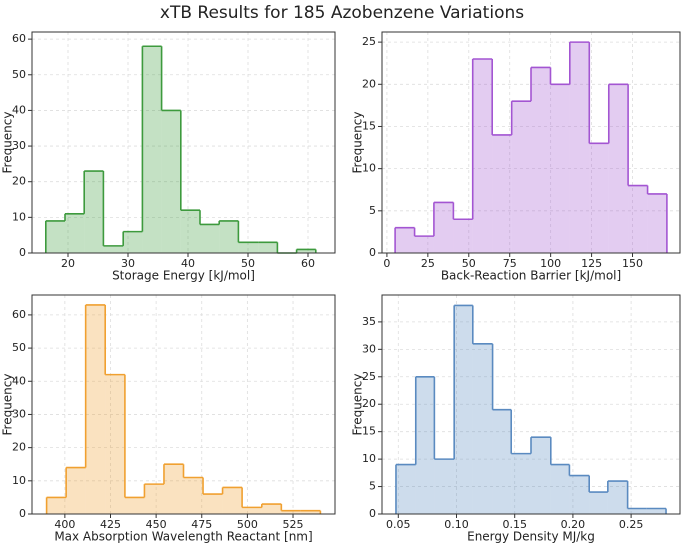 The width and height of the screenshot is (685, 544). What do you see at coordinates (183, 276) in the screenshot?
I see `x-axis-label: Storage Energy [kJ/mol]` at bounding box center [183, 276].